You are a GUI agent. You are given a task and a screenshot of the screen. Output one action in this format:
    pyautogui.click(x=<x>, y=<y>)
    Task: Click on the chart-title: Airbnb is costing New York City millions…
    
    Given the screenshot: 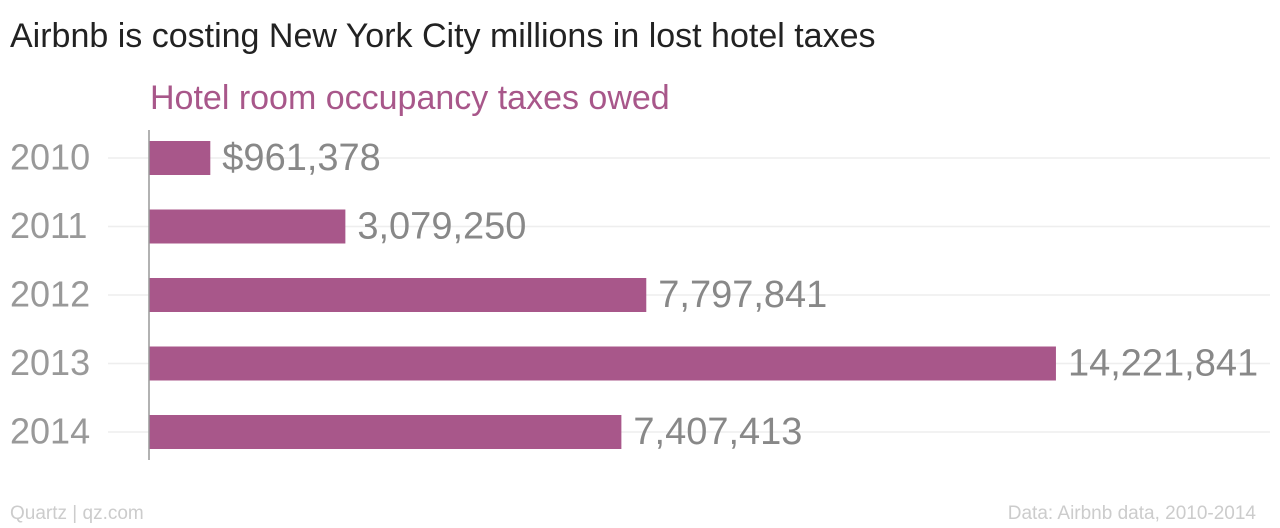 What is the action you would take?
    pyautogui.click(x=443, y=36)
    